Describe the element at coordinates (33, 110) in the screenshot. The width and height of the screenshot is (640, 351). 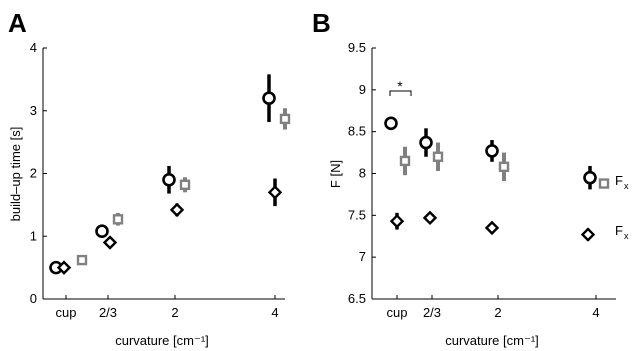
I see `panel-a-y-tick-label: 3` at that location.